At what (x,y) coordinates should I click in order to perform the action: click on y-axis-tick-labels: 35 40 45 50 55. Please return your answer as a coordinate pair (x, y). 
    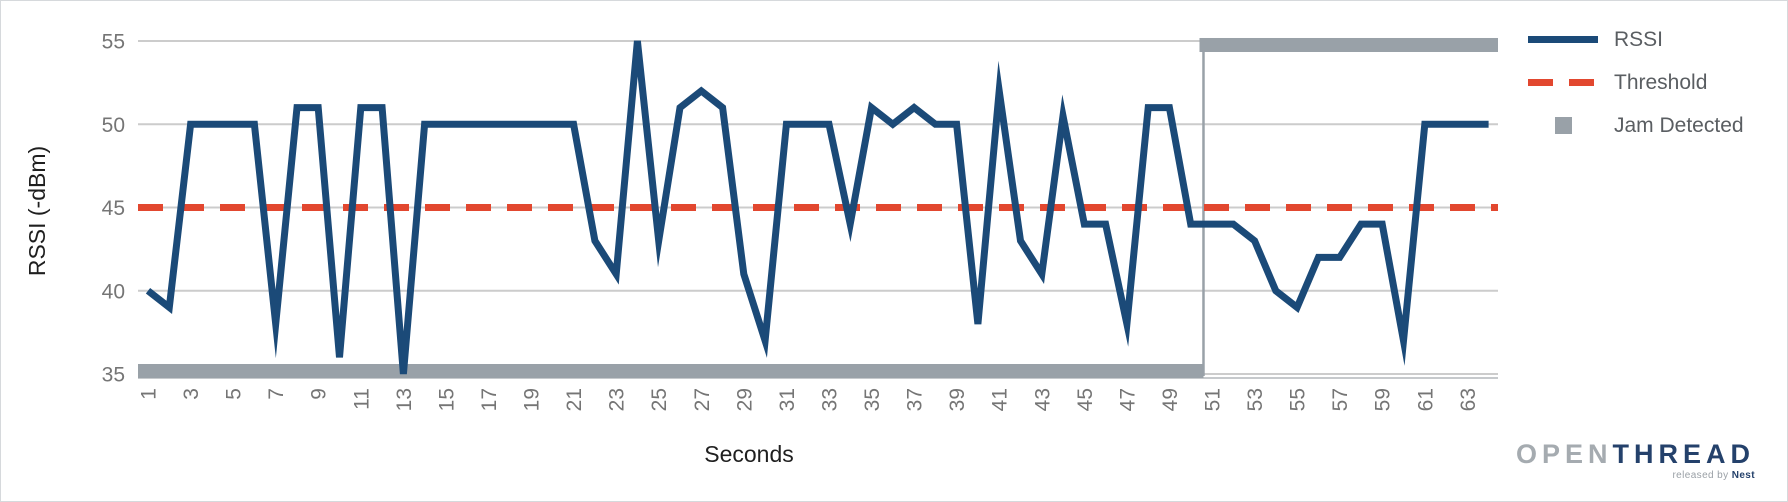
    Looking at the image, I should click on (113, 209).